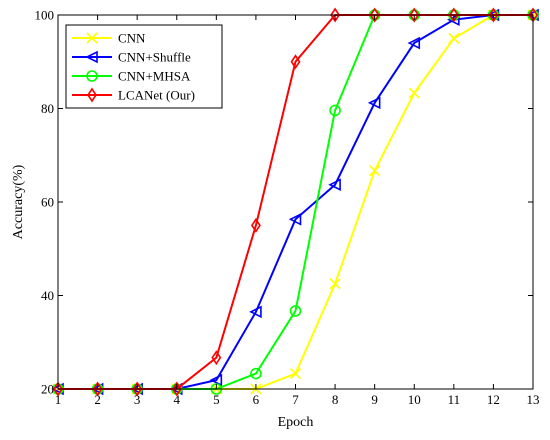 This screenshot has width=550, height=440. I want to click on y-tick-label: 60, so click(47, 202).